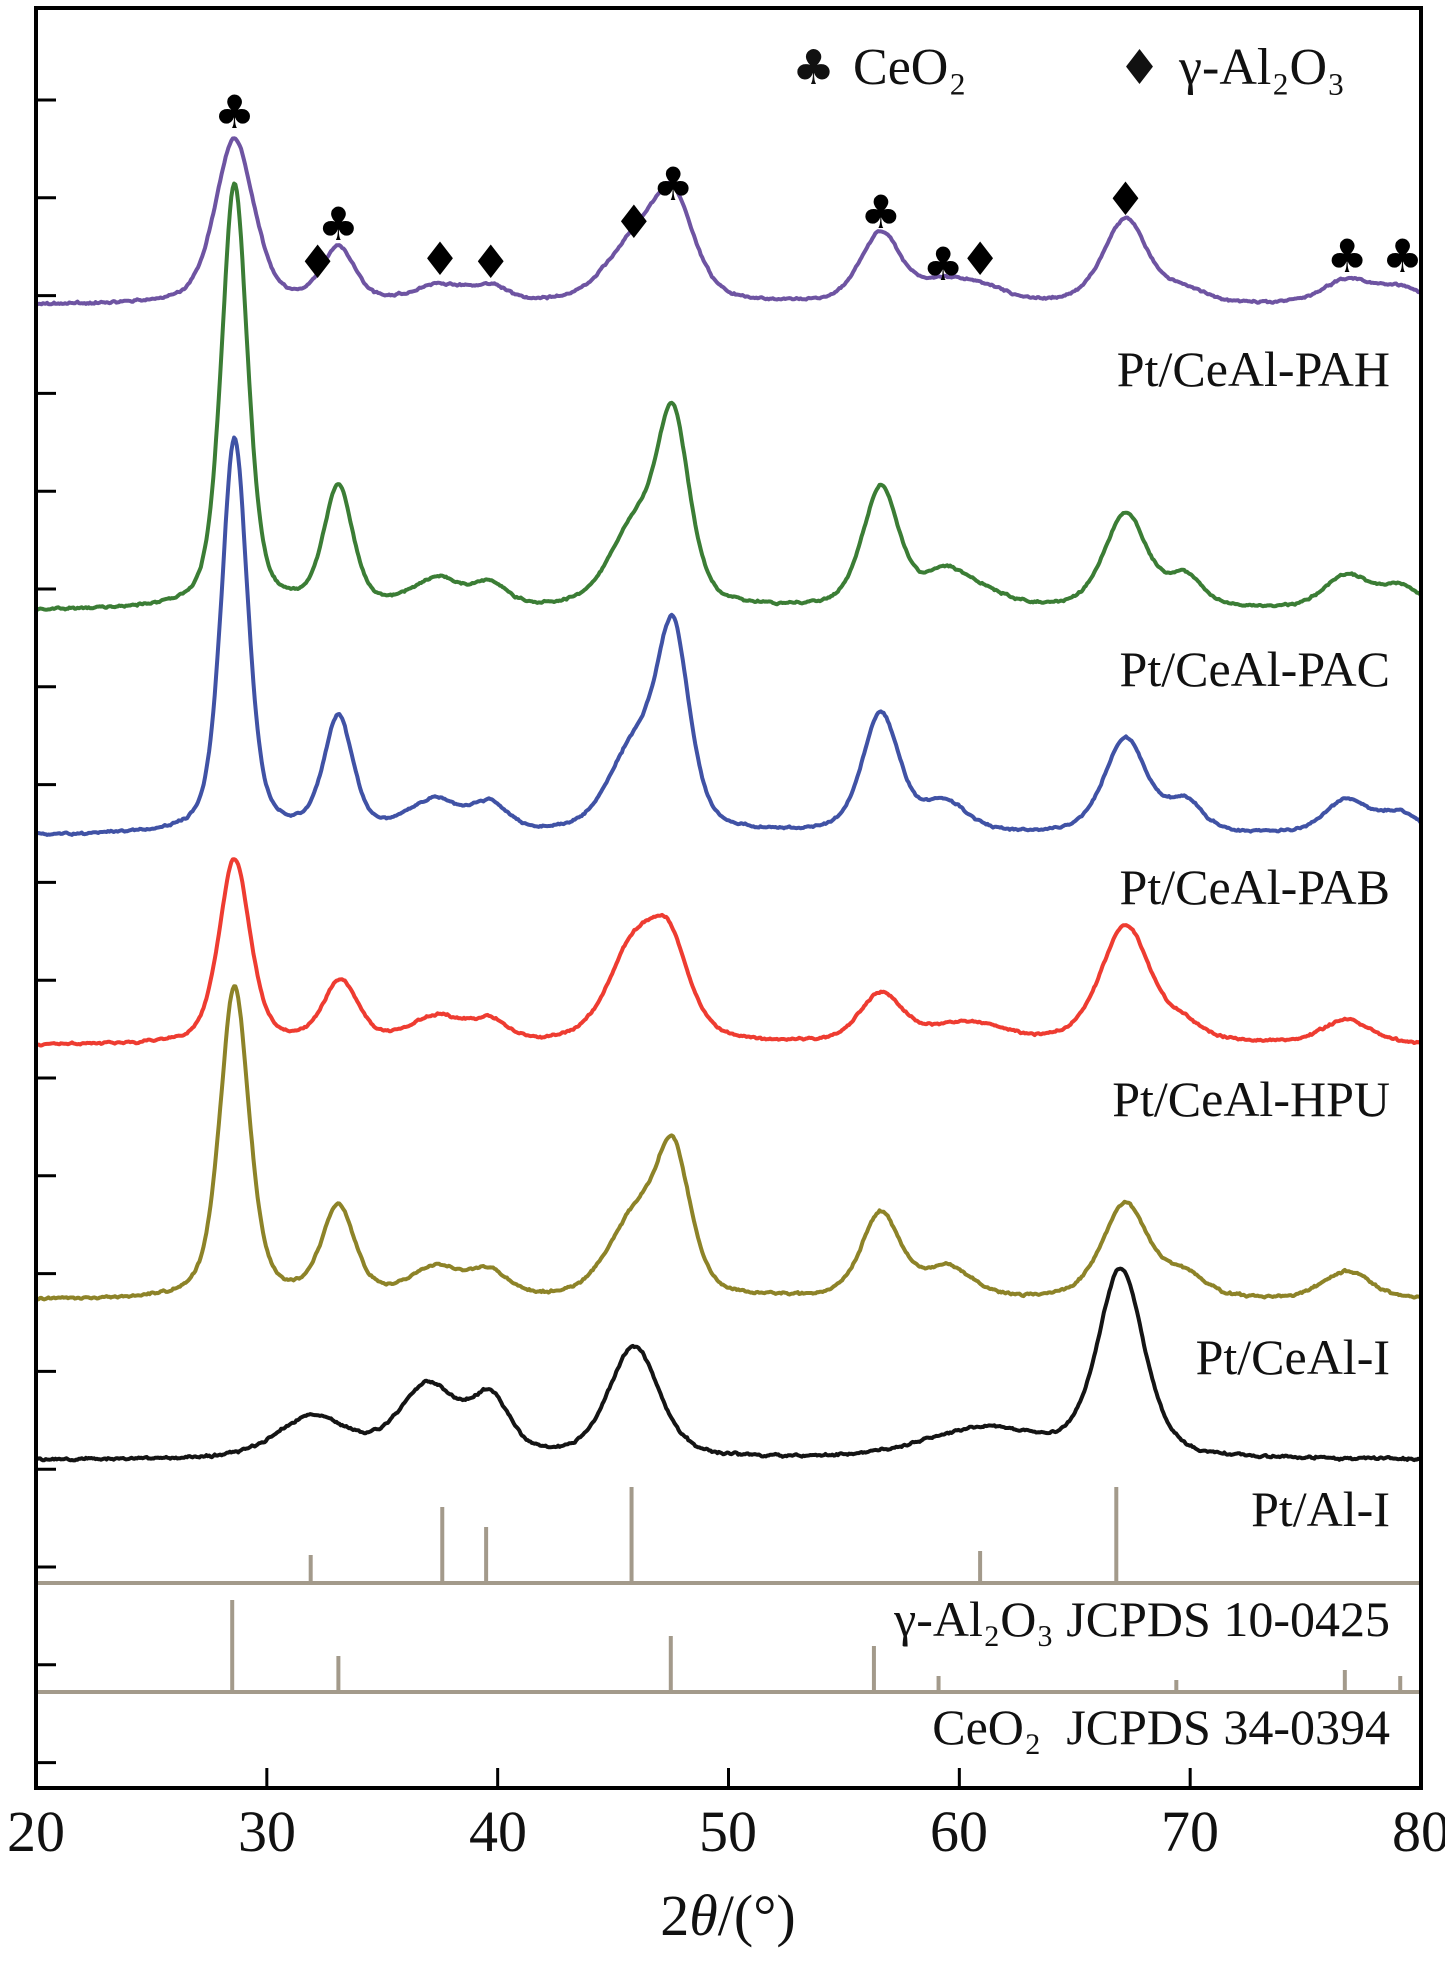 This screenshot has width=1445, height=1975. I want to click on trace-label-pt-ceal-pab: Pt/CeAl-PAB, so click(1254, 887).